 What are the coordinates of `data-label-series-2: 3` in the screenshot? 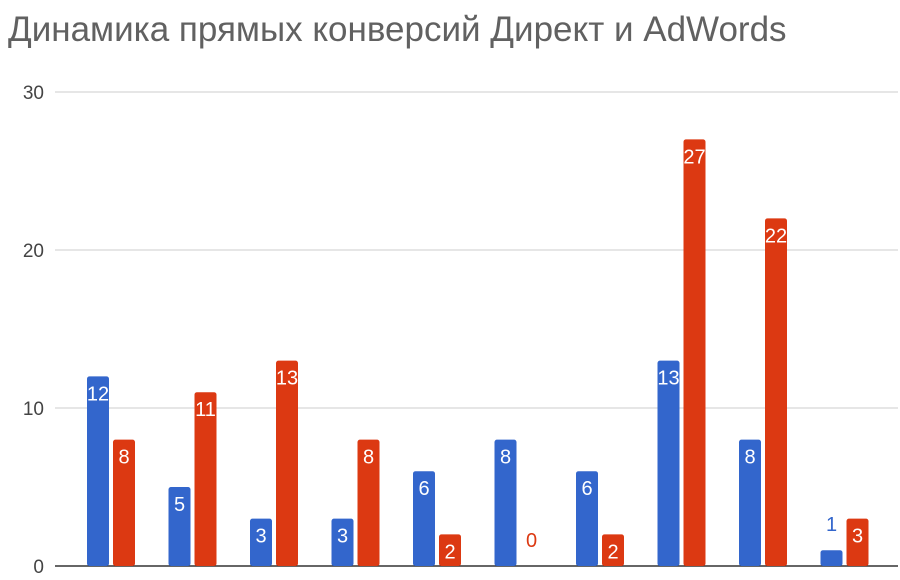 It's located at (857, 537).